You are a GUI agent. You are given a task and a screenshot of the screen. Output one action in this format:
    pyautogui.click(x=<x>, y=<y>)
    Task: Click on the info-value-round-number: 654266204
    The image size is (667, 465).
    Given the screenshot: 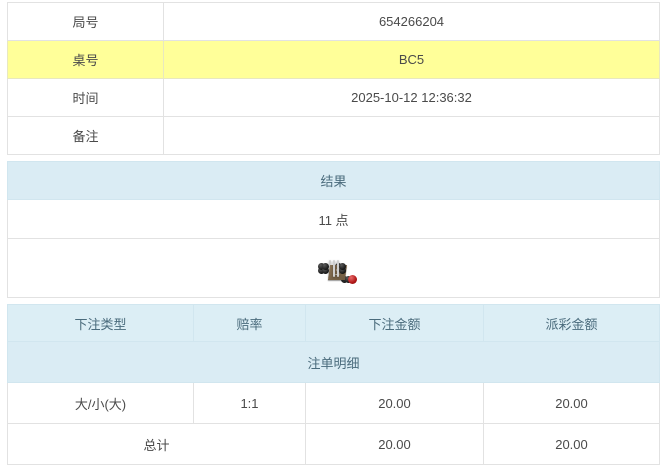 What is the action you would take?
    pyautogui.click(x=411, y=21)
    